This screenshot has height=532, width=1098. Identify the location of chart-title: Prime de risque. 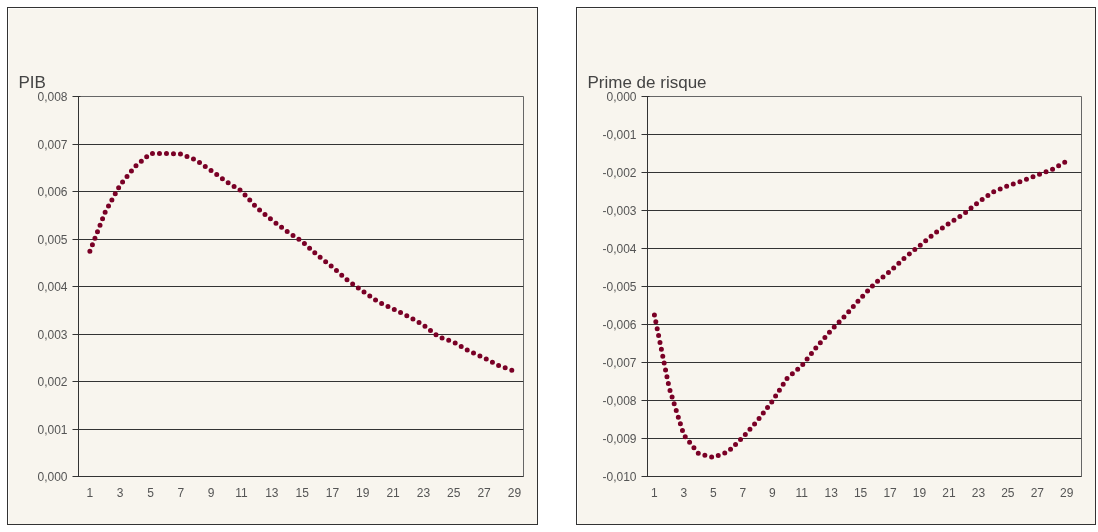
(647, 82).